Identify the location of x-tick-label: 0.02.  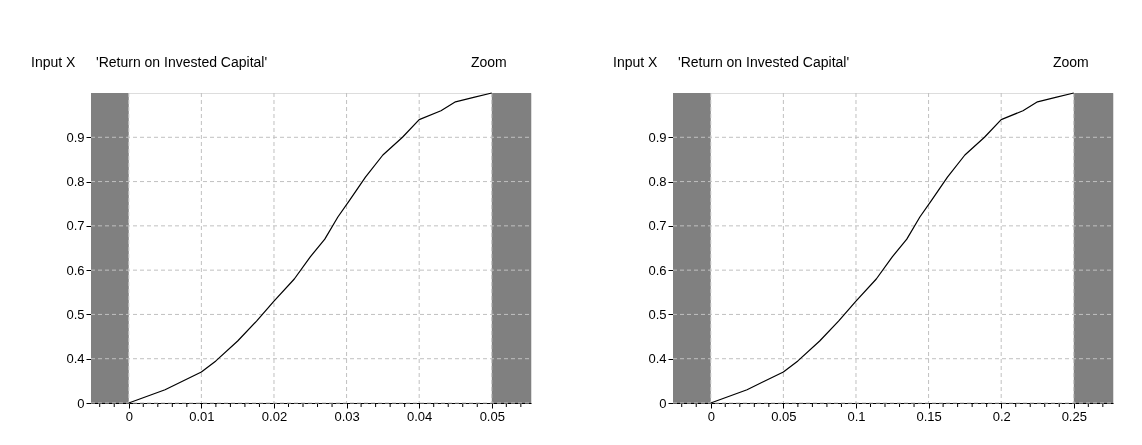
(274, 416).